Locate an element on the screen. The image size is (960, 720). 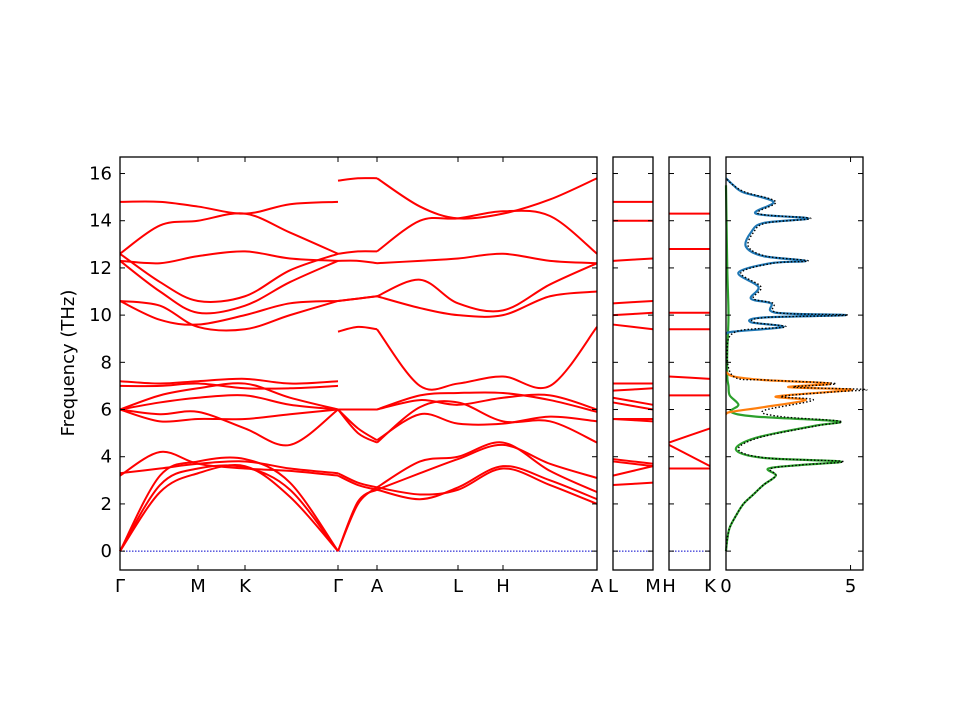
y-tick-label: 16 is located at coordinates (100, 174).